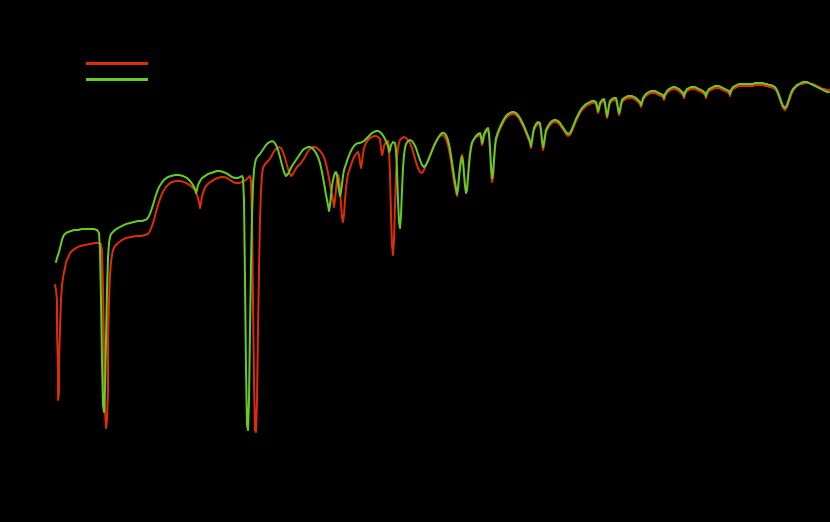 Image resolution: width=830 pixels, height=522 pixels. I want to click on legend, so click(236, 74).